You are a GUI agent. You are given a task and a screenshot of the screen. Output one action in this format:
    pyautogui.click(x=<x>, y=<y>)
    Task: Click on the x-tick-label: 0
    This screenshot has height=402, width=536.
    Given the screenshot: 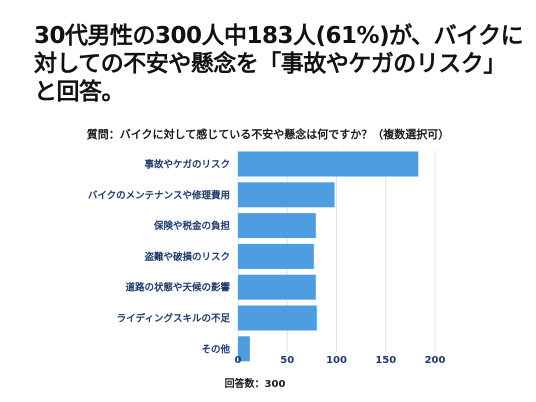 What is the action you would take?
    pyautogui.click(x=238, y=360)
    